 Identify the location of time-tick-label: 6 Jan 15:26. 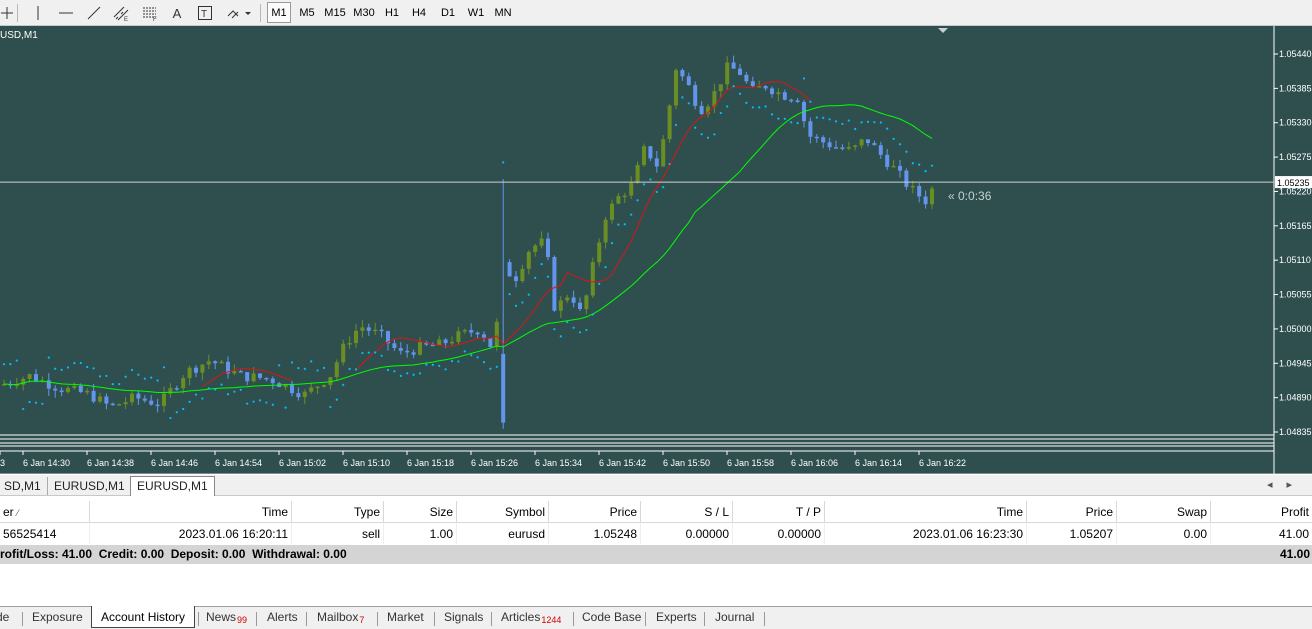
(494, 463).